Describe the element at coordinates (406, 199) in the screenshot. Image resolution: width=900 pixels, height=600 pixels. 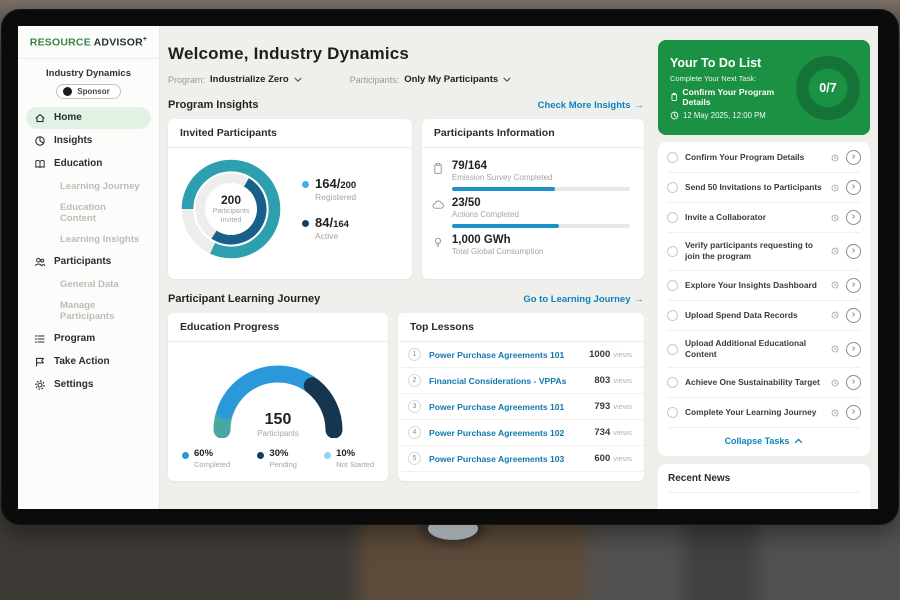
I see `insights-cards-row: Invited Participants 200` at that location.